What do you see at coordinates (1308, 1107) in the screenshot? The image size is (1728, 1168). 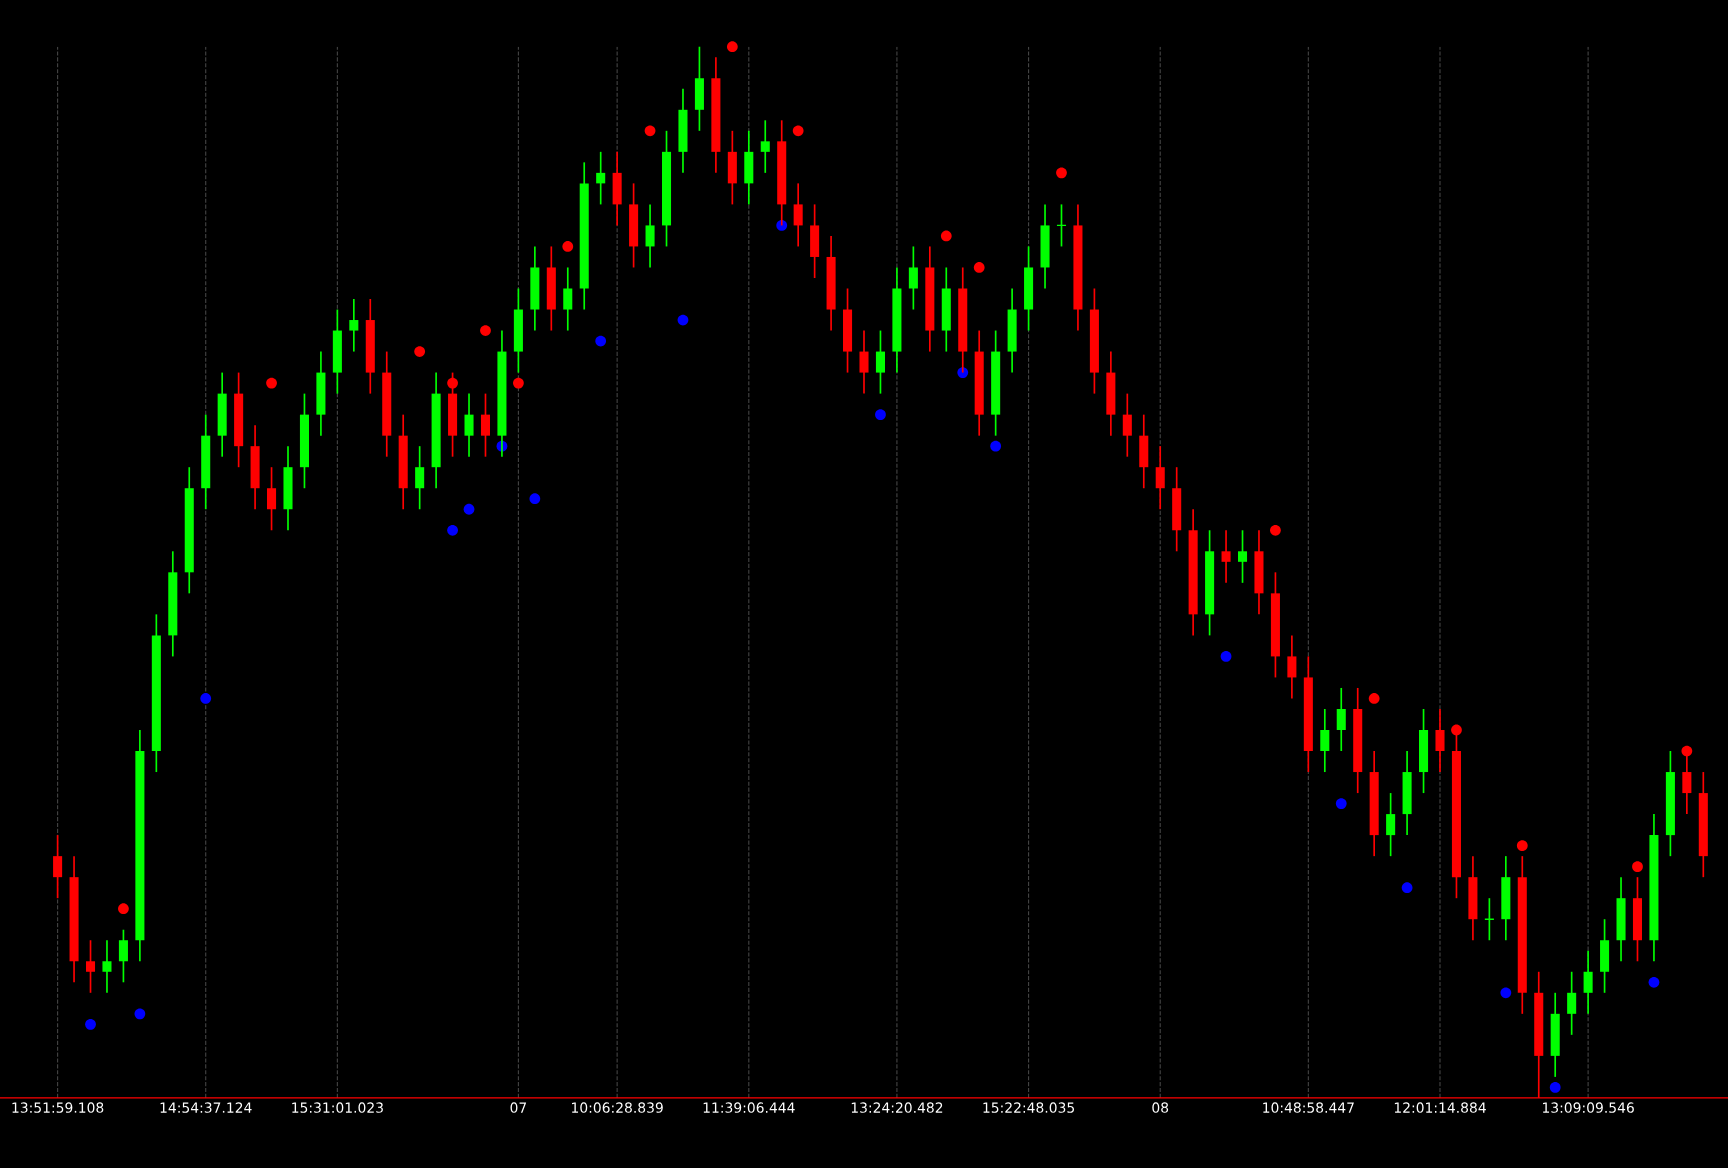 I see `x-tick-label: 10:48:58.447` at bounding box center [1308, 1107].